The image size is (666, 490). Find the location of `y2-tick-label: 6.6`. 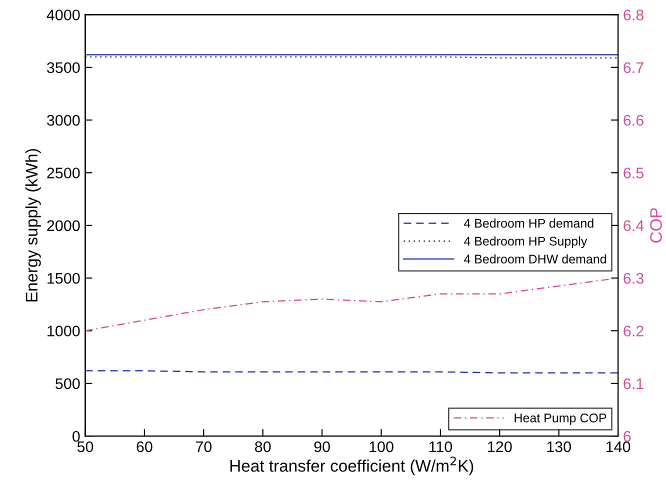

y2-tick-label: 6.6 is located at coordinates (634, 120).